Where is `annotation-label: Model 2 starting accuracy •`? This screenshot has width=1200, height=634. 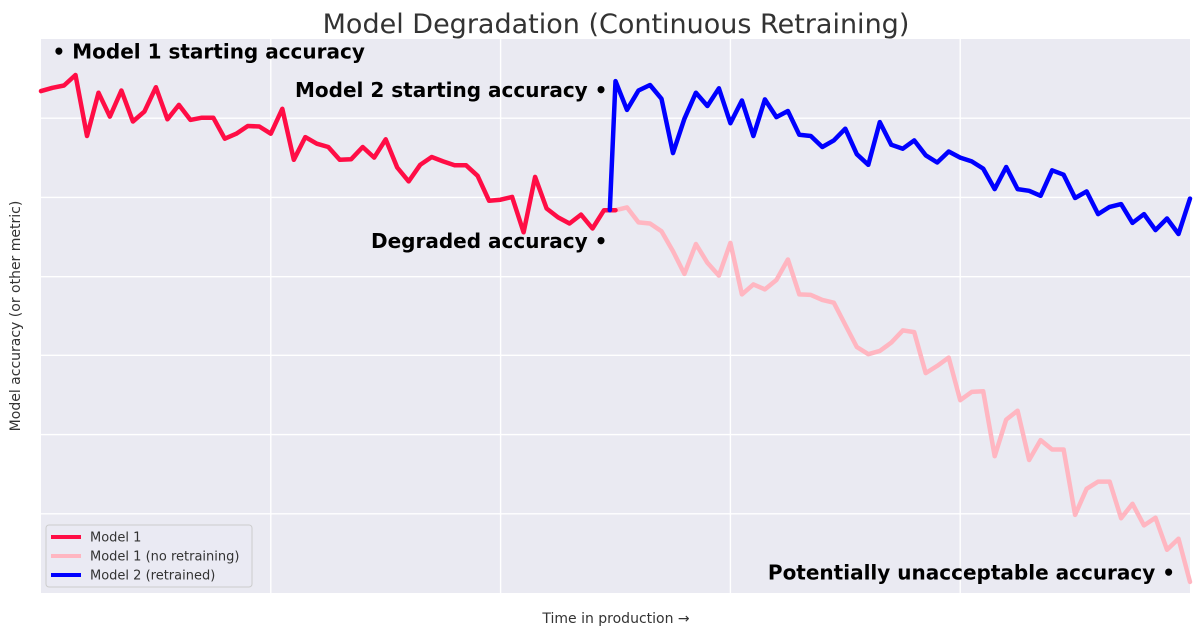
annotation-label: Model 2 starting accuracy • is located at coordinates (451, 90).